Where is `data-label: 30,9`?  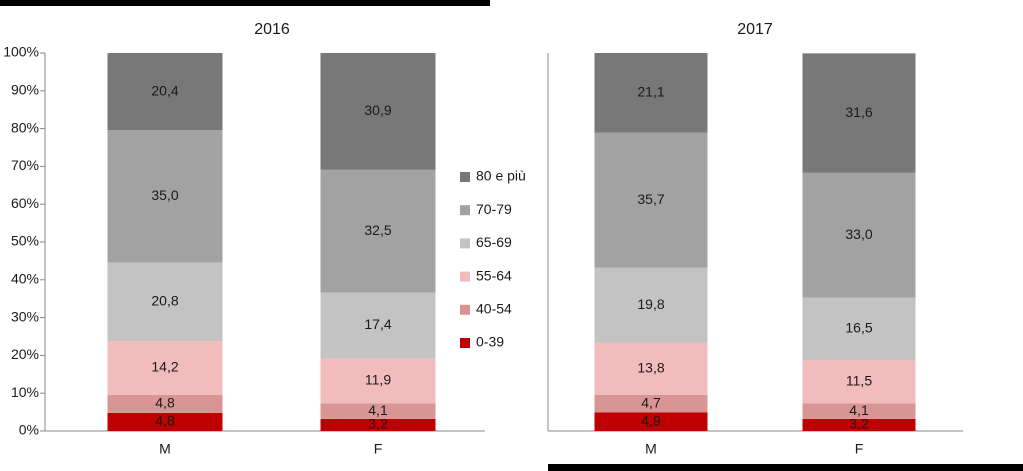
data-label: 30,9 is located at coordinates (377, 110).